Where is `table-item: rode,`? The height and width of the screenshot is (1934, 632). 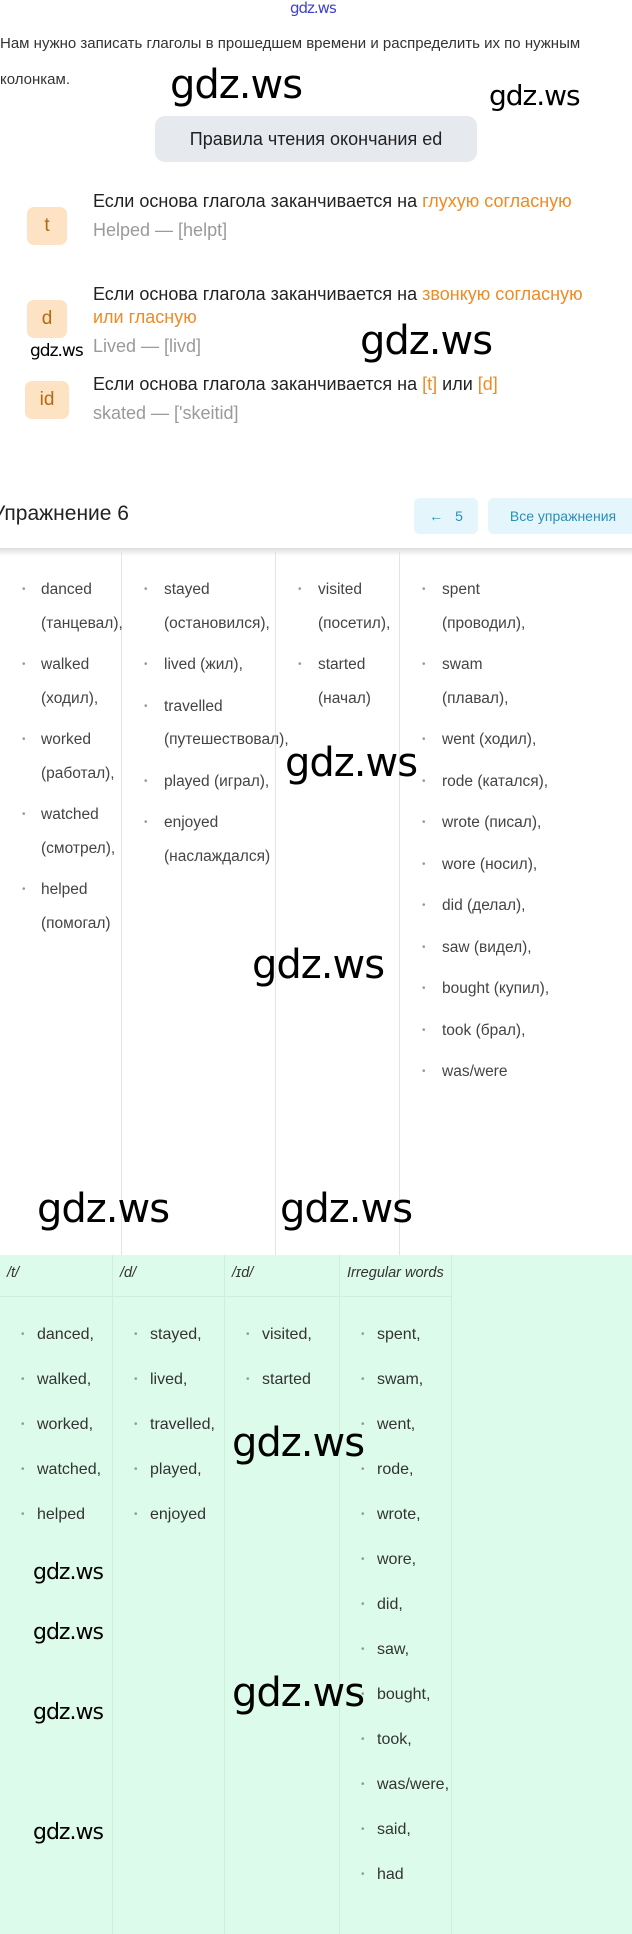
table-item: rode, is located at coordinates (395, 1482).